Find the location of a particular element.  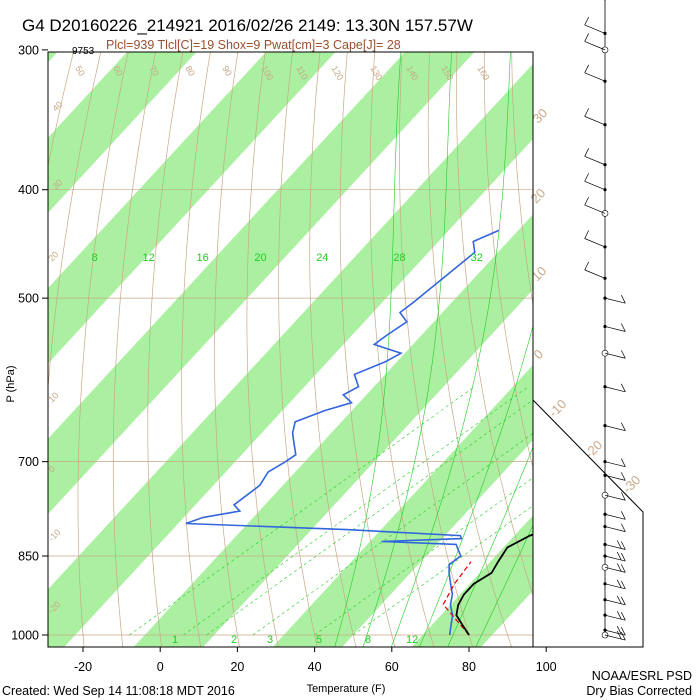

x-tick-label: 80 is located at coordinates (469, 667).